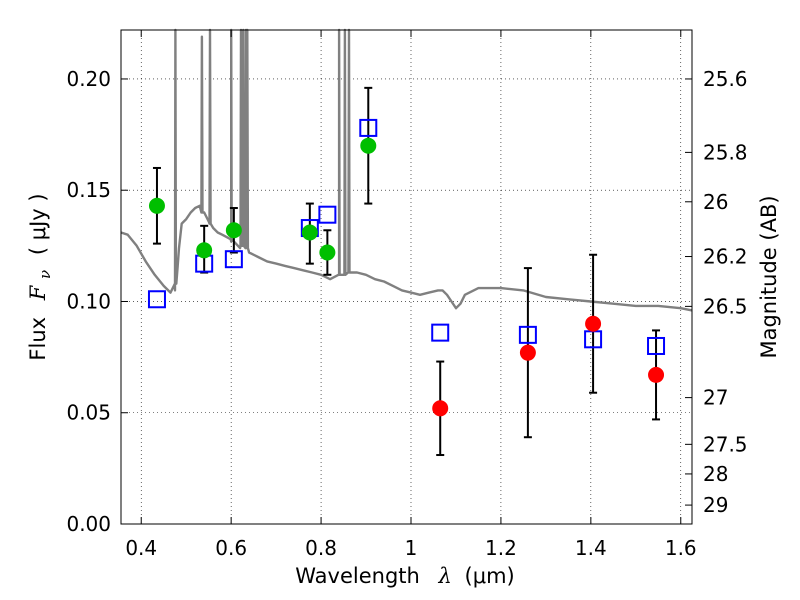 The image size is (800, 600). Describe the element at coordinates (231, 548) in the screenshot. I see `x-tick-label: 0.6` at that location.